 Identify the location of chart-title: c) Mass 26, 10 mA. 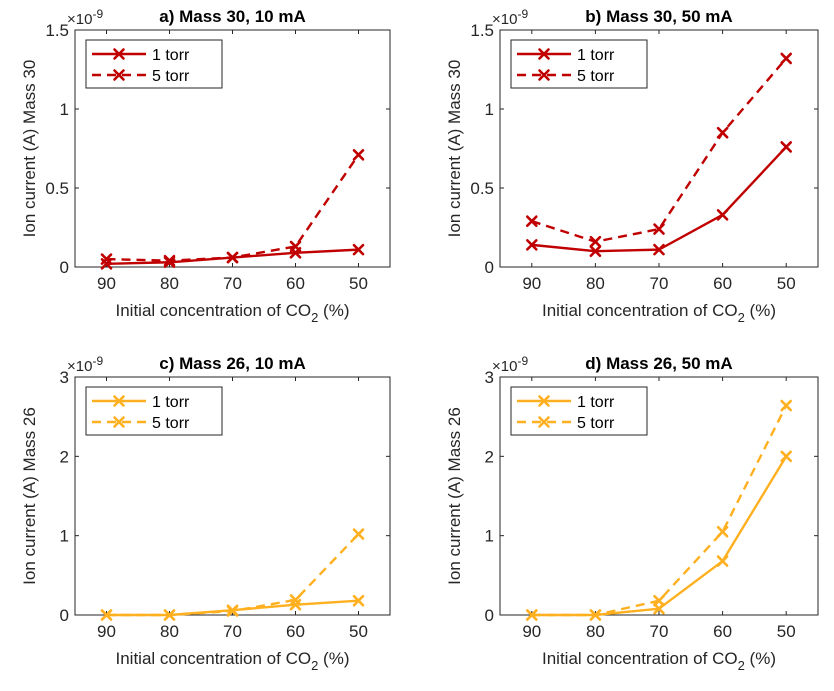
(232, 363).